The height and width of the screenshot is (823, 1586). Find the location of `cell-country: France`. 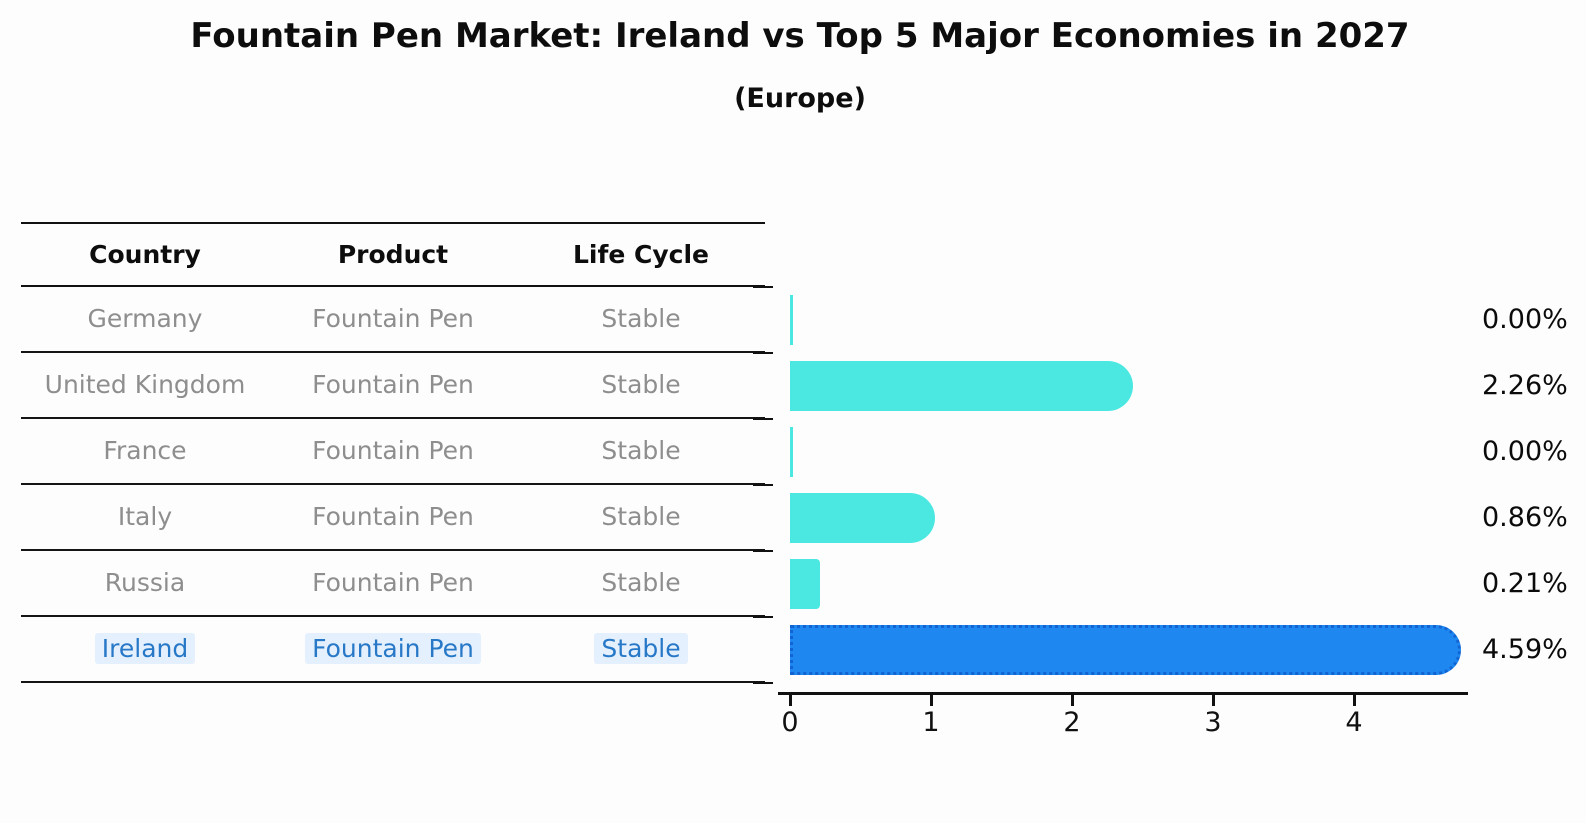

cell-country: France is located at coordinates (145, 450).